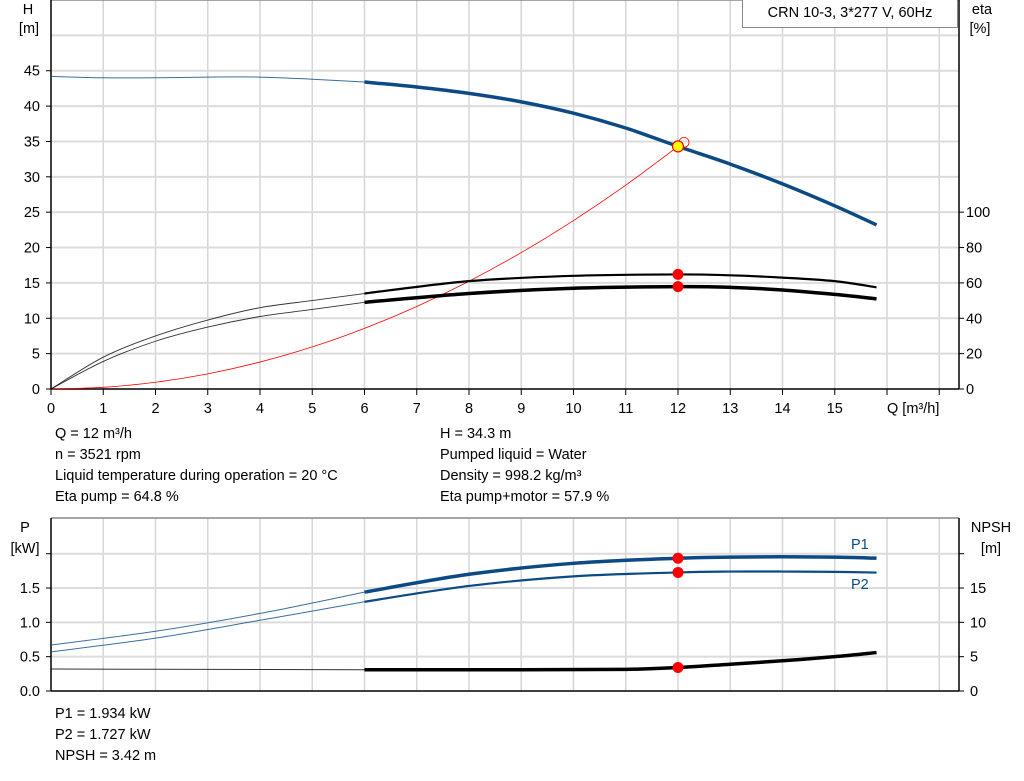  Describe the element at coordinates (974, 284) in the screenshot. I see `y2-tick-label: 60` at that location.